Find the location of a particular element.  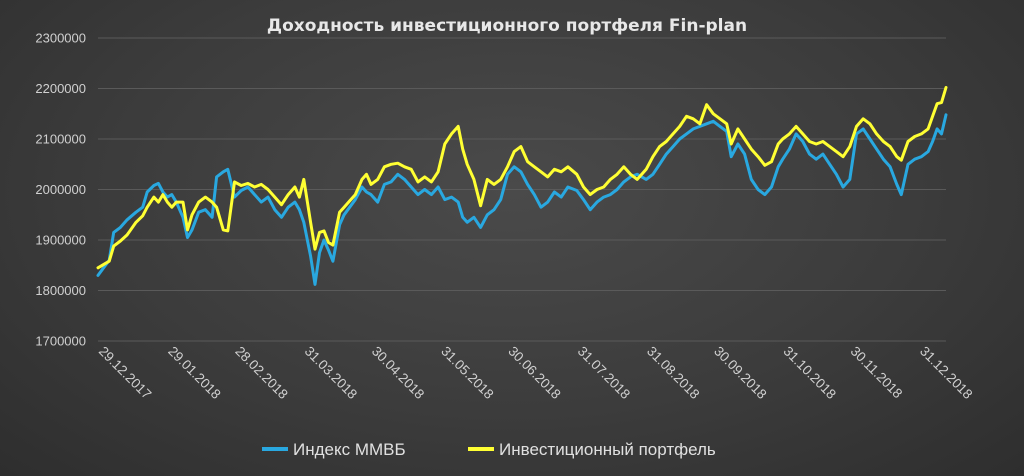

x-tick-label: 31.08.2018 is located at coordinates (673, 373).